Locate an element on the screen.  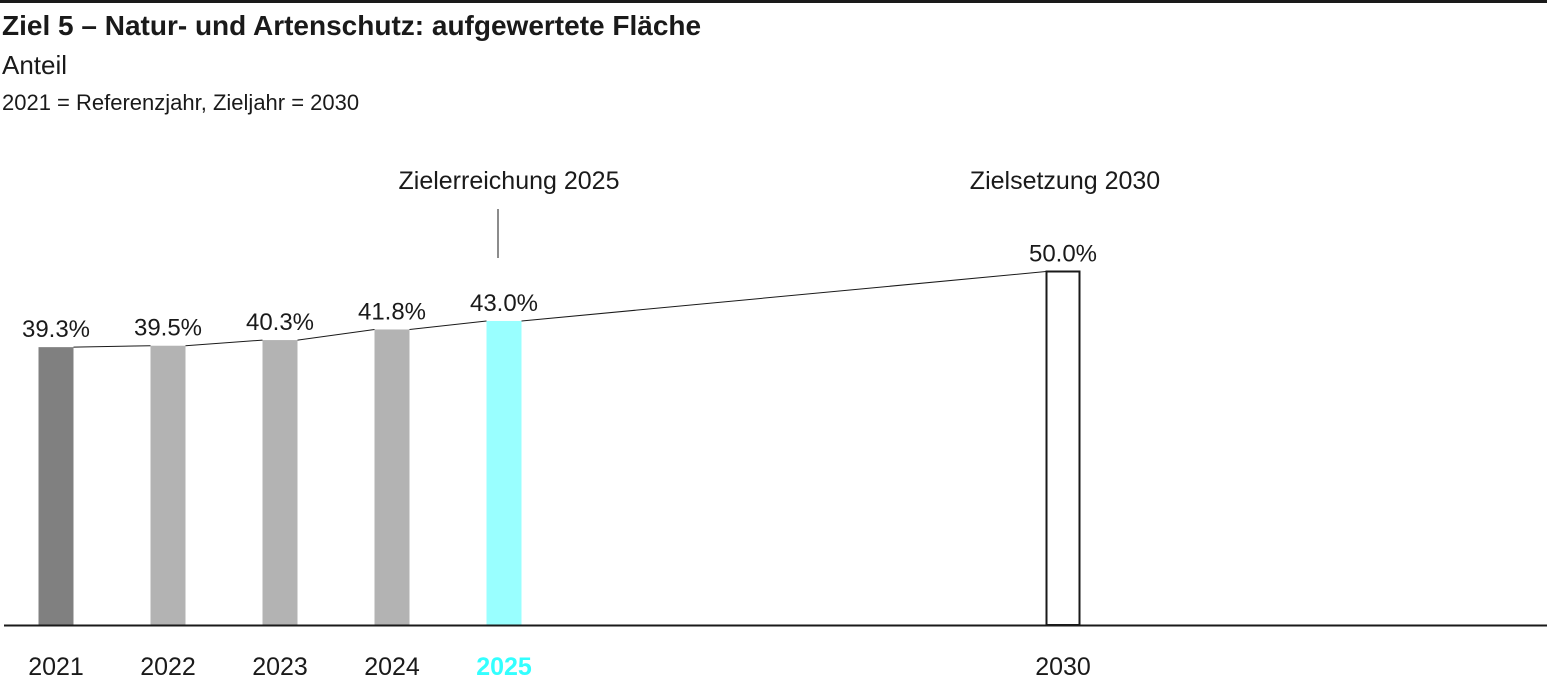
value-labels-group: 39.3% 39.5% 40.3% 41.8% 43.0% 50.0% is located at coordinates (559, 292).